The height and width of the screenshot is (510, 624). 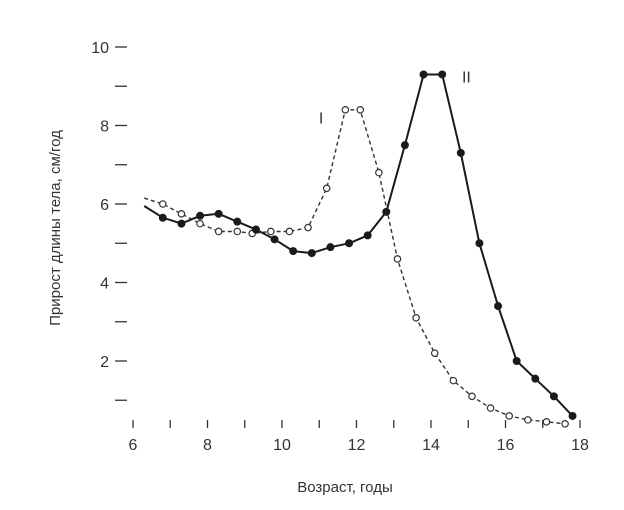 What do you see at coordinates (431, 445) in the screenshot?
I see `x-tick-label: 14` at bounding box center [431, 445].